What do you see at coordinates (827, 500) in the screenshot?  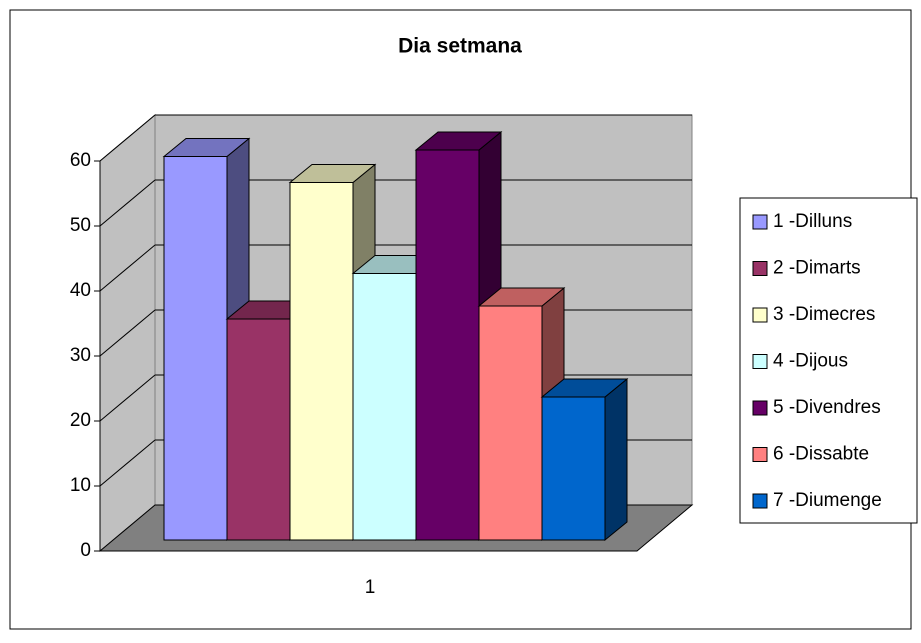 I see `legend-label: 7 -Diumenge` at bounding box center [827, 500].